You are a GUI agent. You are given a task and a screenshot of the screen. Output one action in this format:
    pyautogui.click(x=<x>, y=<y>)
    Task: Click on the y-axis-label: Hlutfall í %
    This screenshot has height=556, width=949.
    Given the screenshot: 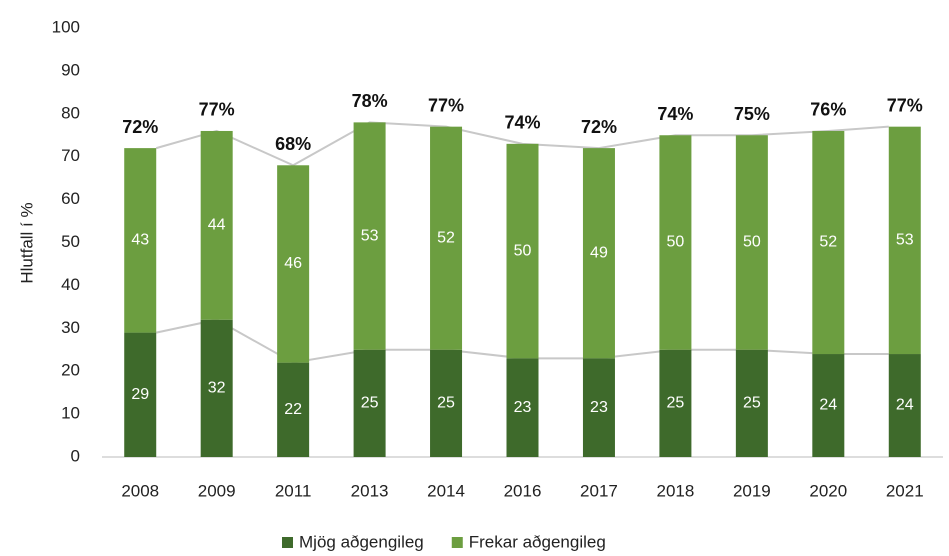 What is the action you would take?
    pyautogui.click(x=26, y=242)
    